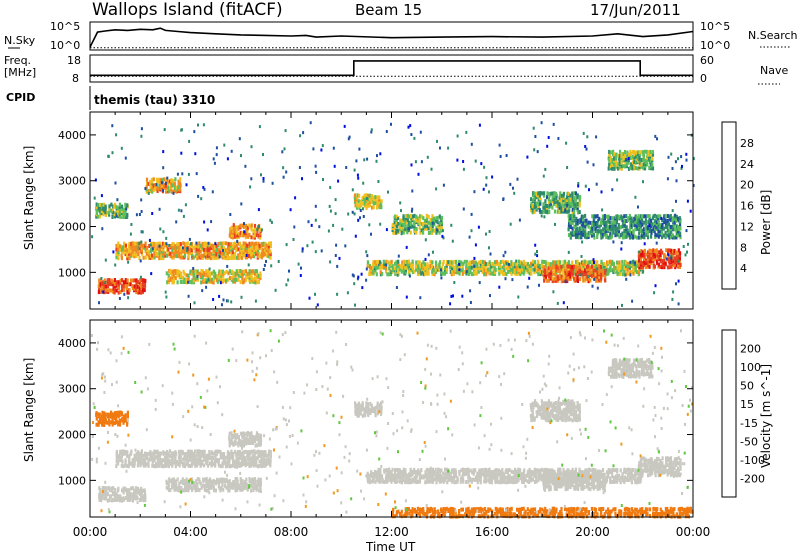 Image resolution: width=800 pixels, height=554 pixels. What do you see at coordinates (747, 185) in the screenshot?
I see `power-colorbar-tick: 20` at bounding box center [747, 185].